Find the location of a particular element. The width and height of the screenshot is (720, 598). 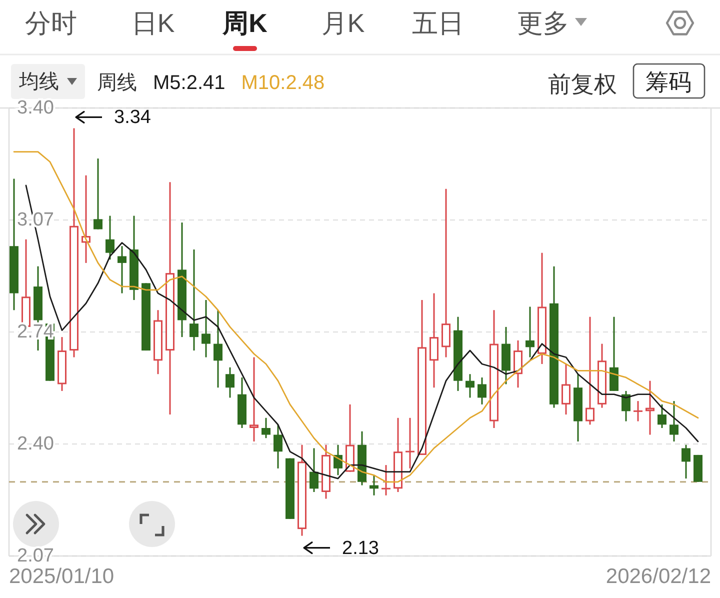

annotation: 2.13 is located at coordinates (360, 547).